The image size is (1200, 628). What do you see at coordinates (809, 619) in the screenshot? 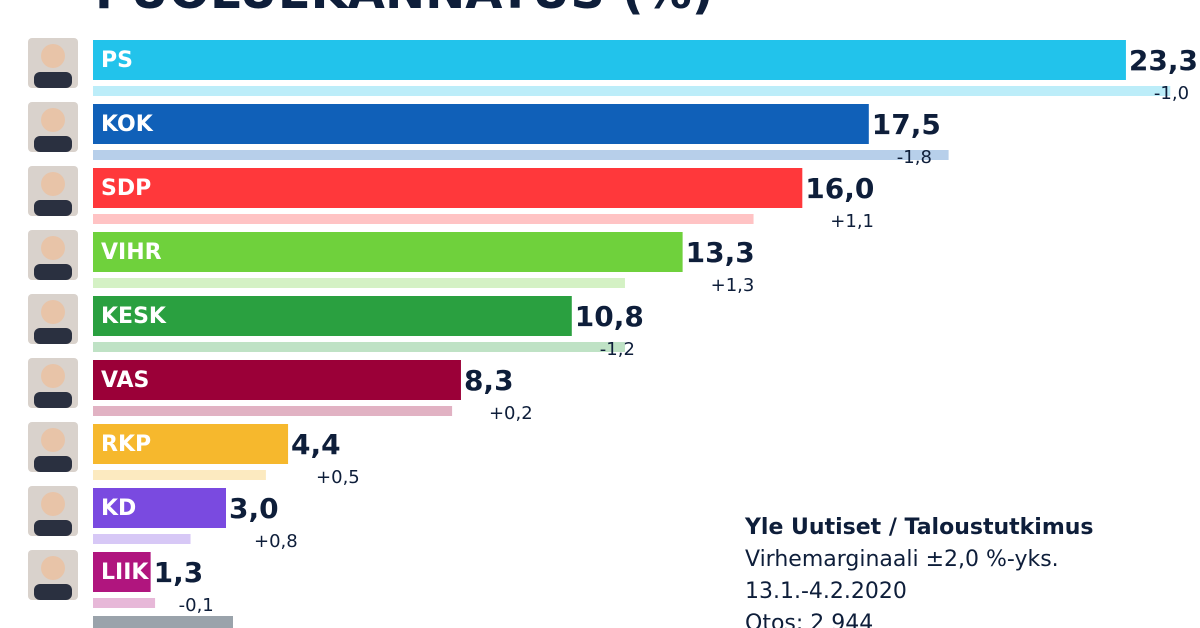
I see `source-note: Otos: 2 944` at bounding box center [809, 619].